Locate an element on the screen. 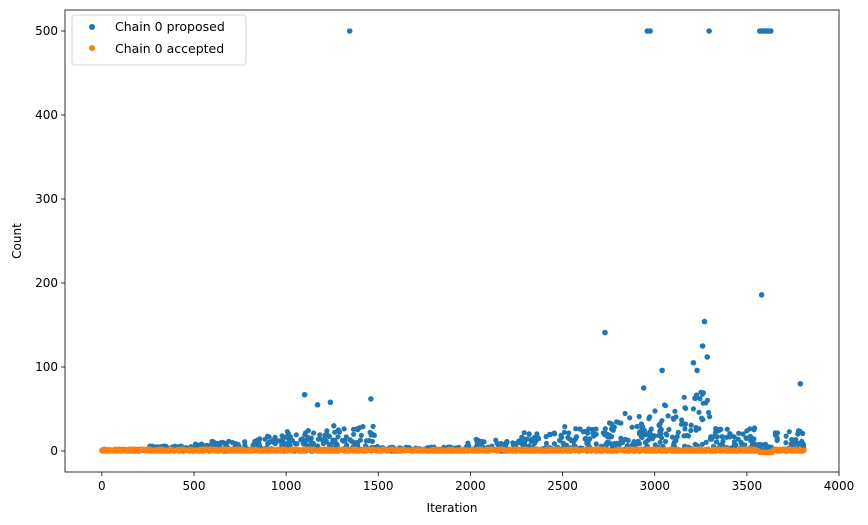 The image size is (868, 525). x-tick-label: 4000 is located at coordinates (839, 486).